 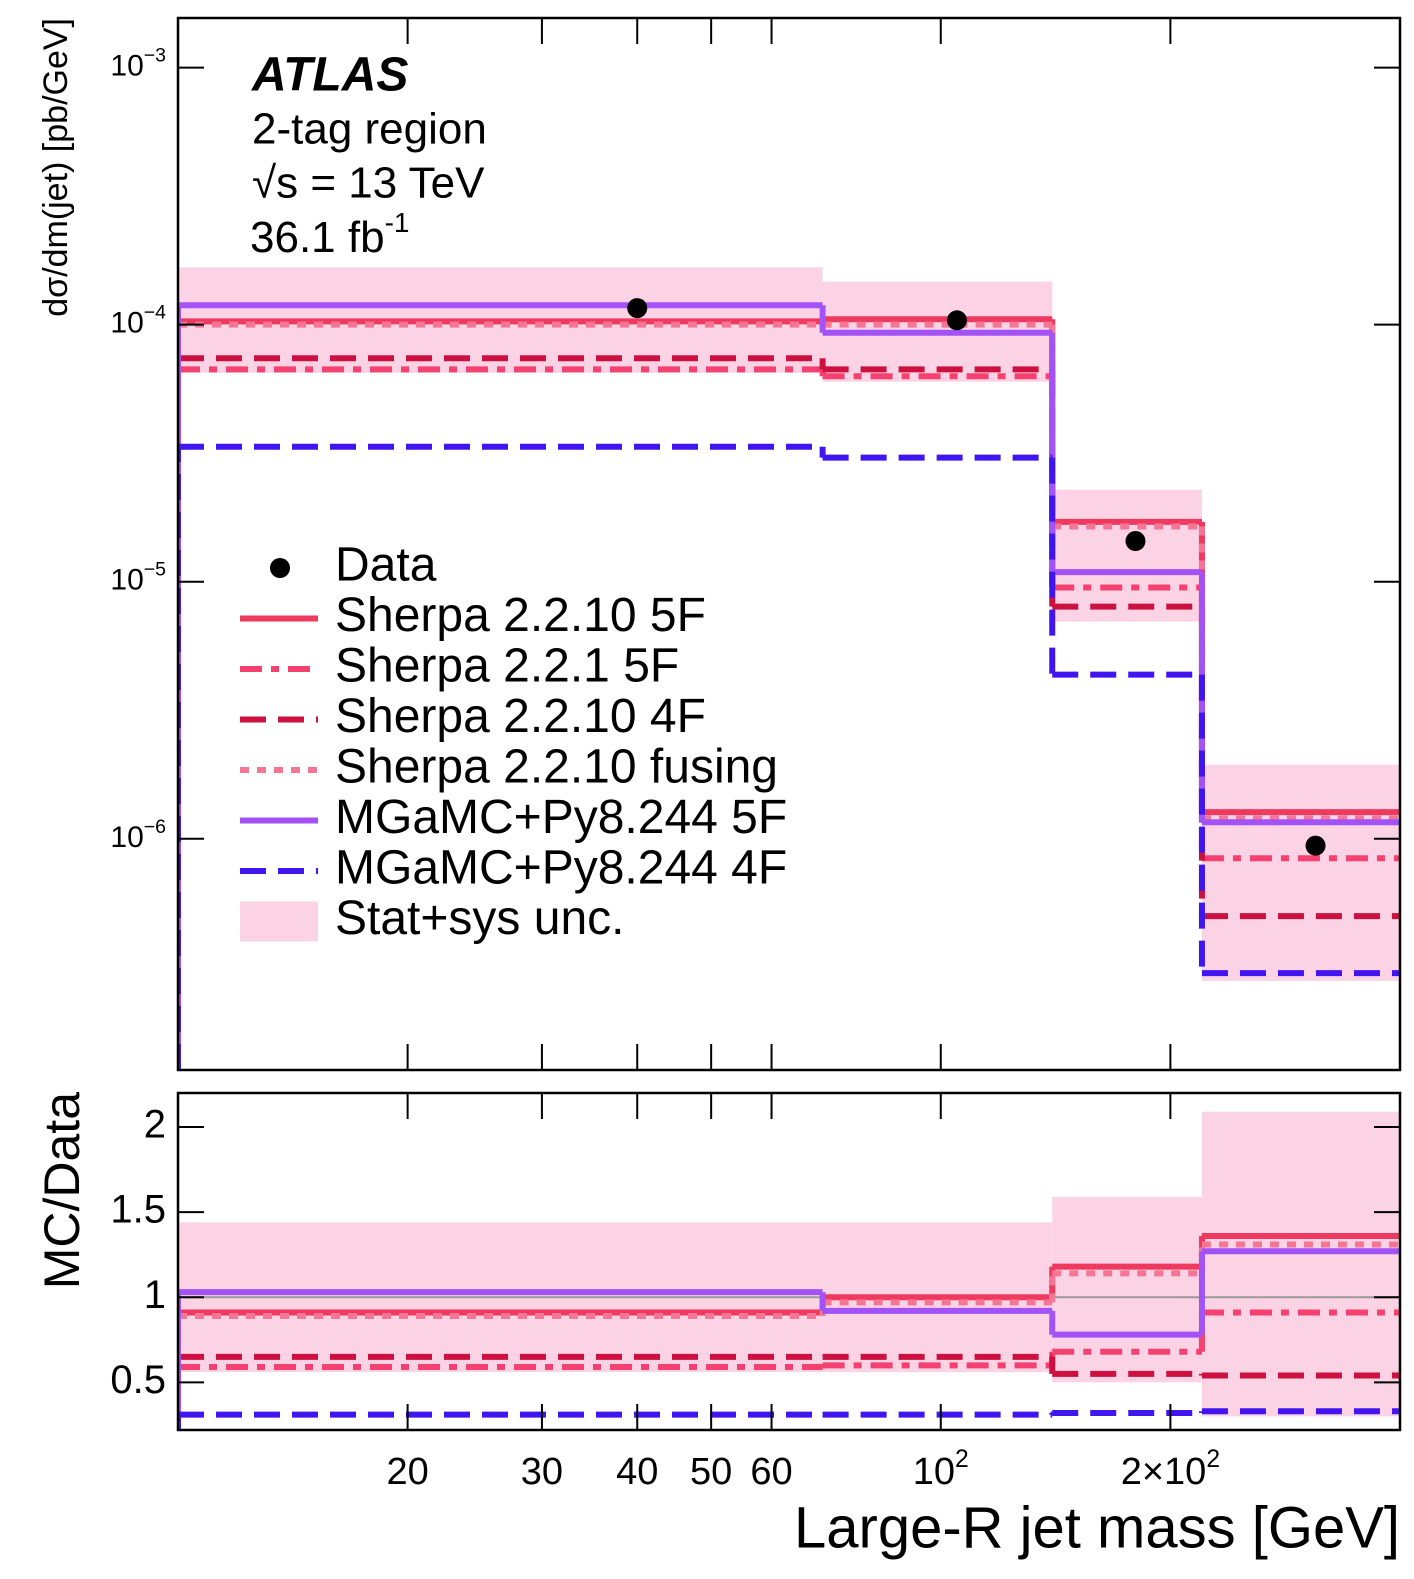 I want to click on y-axis-label: MC/Data, so click(x=62, y=1190).